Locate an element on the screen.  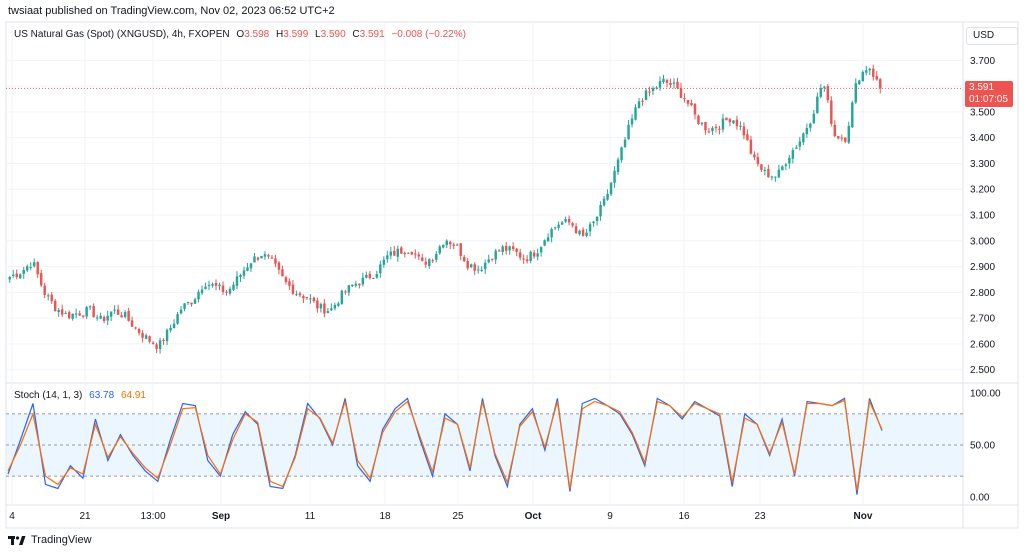
time-tick-label: 11 is located at coordinates (310, 516).